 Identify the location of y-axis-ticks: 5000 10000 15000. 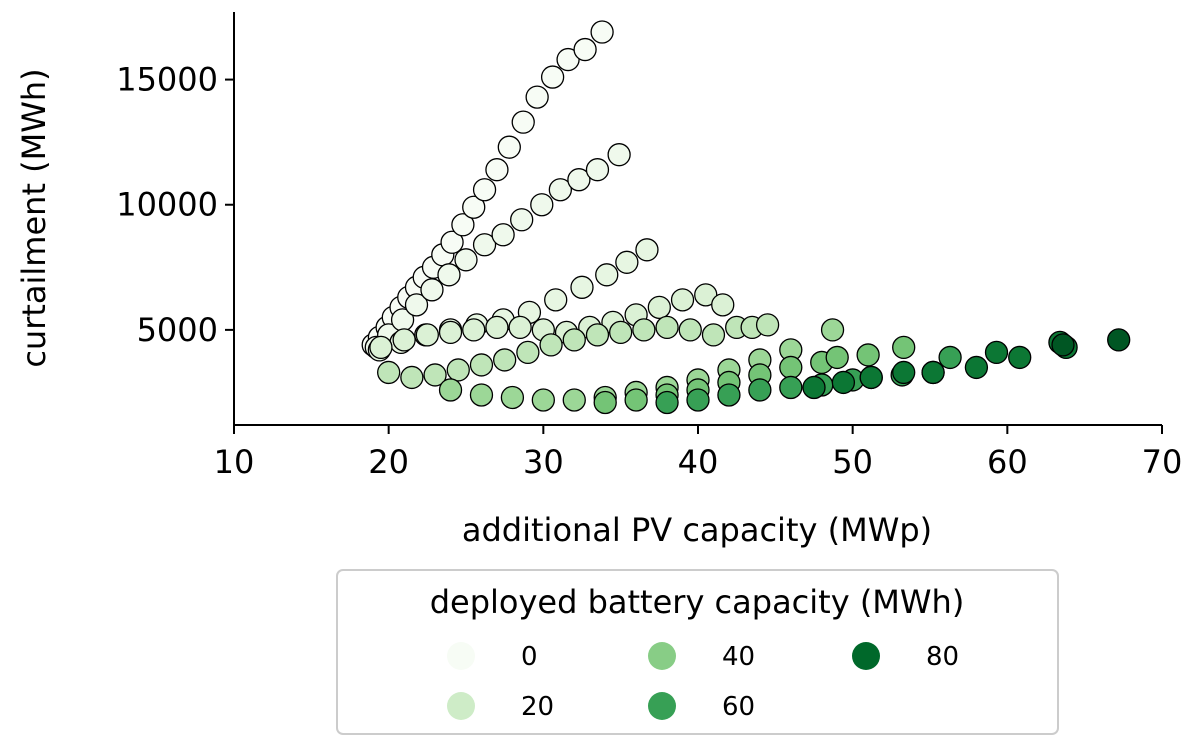
(175, 205).